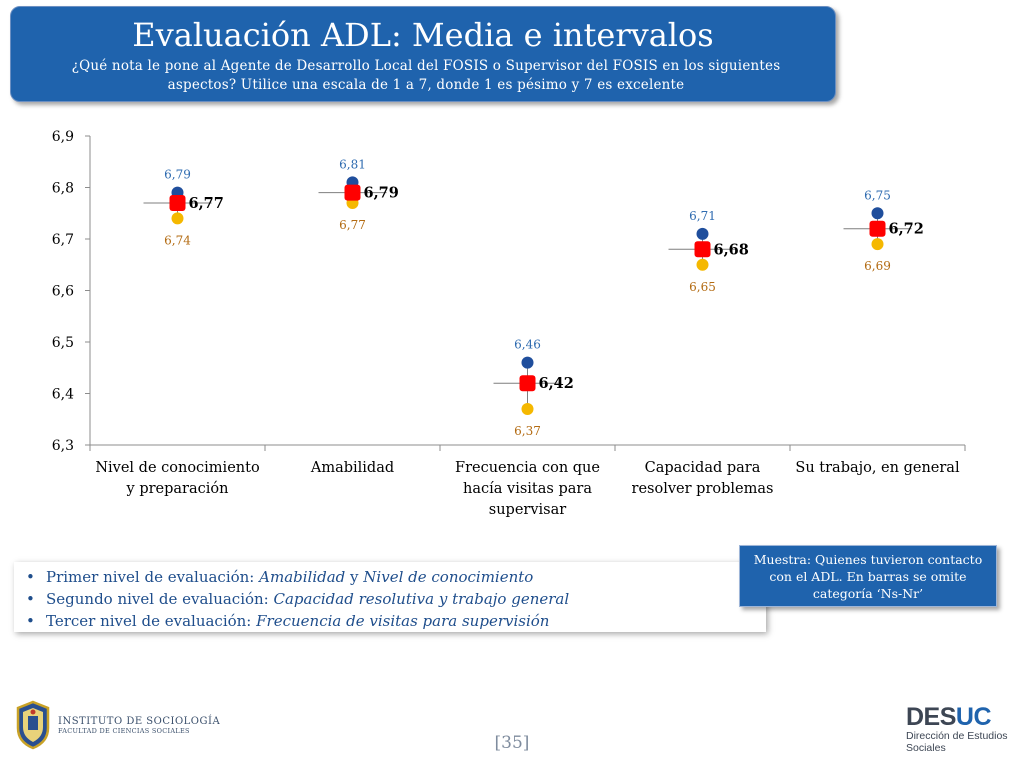  Describe the element at coordinates (124, 730) in the screenshot. I see `faculty-name: FACULTAD DE CIENCIAS SOCIALES` at that location.